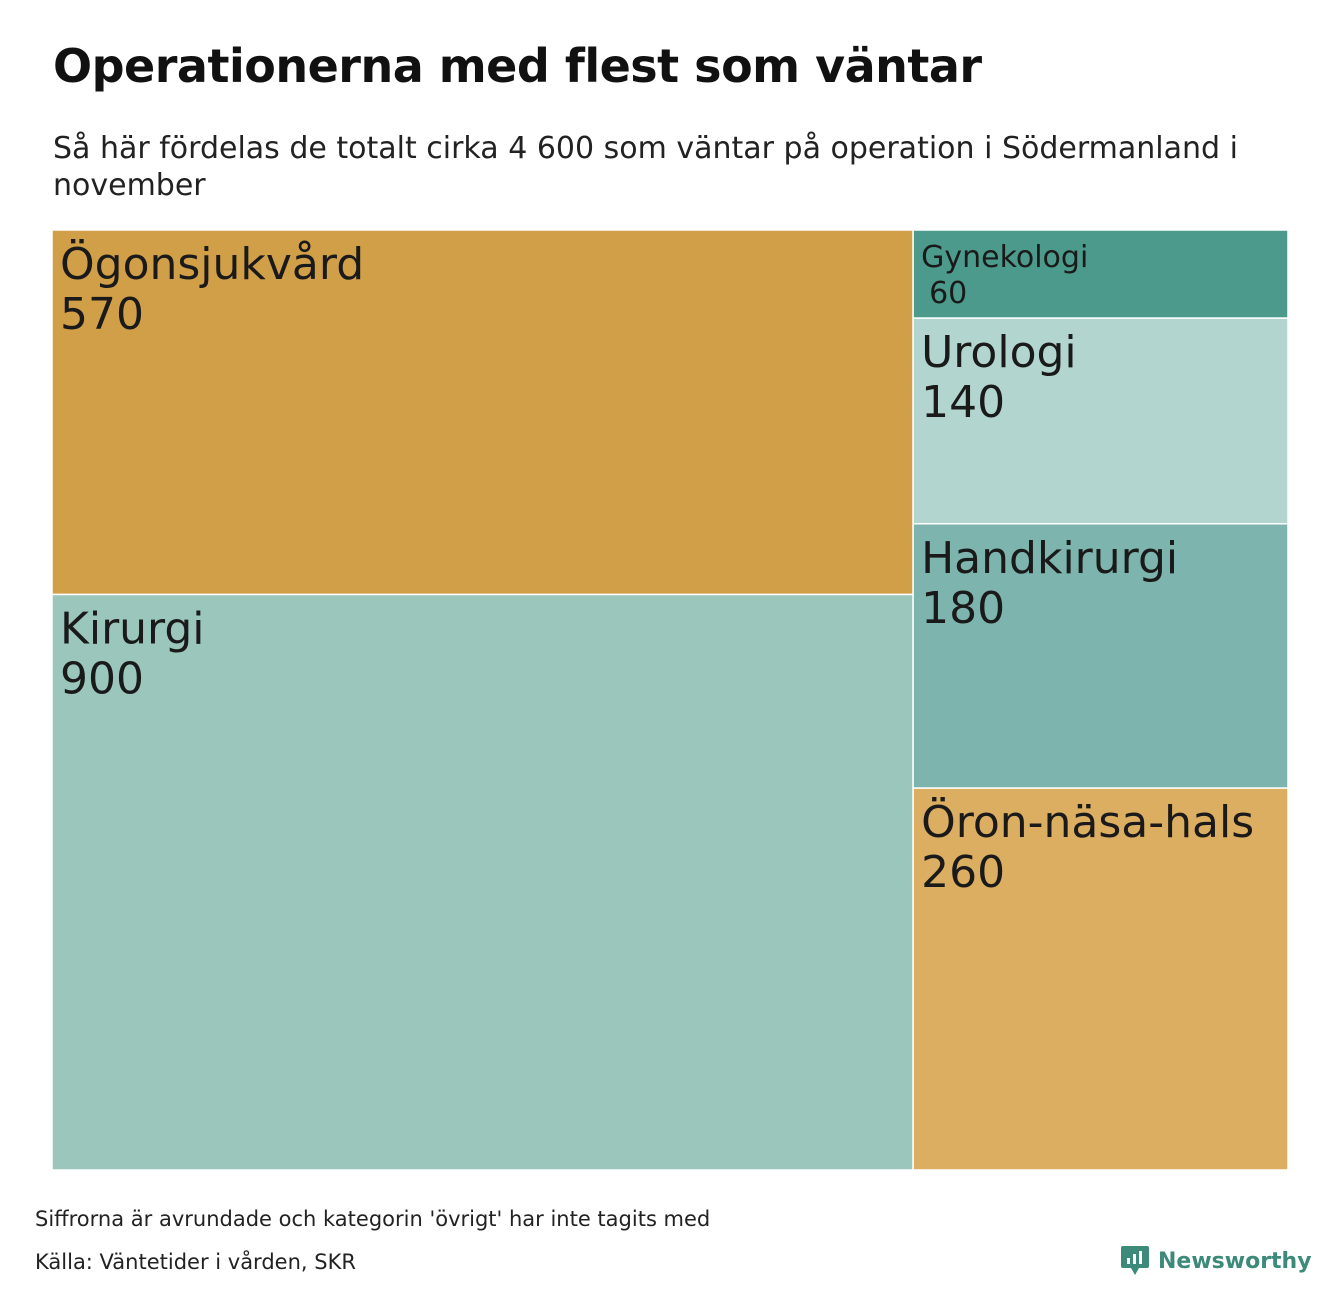 This screenshot has height=1310, width=1340. I want to click on brand-name: Newsworthy, so click(1235, 1261).